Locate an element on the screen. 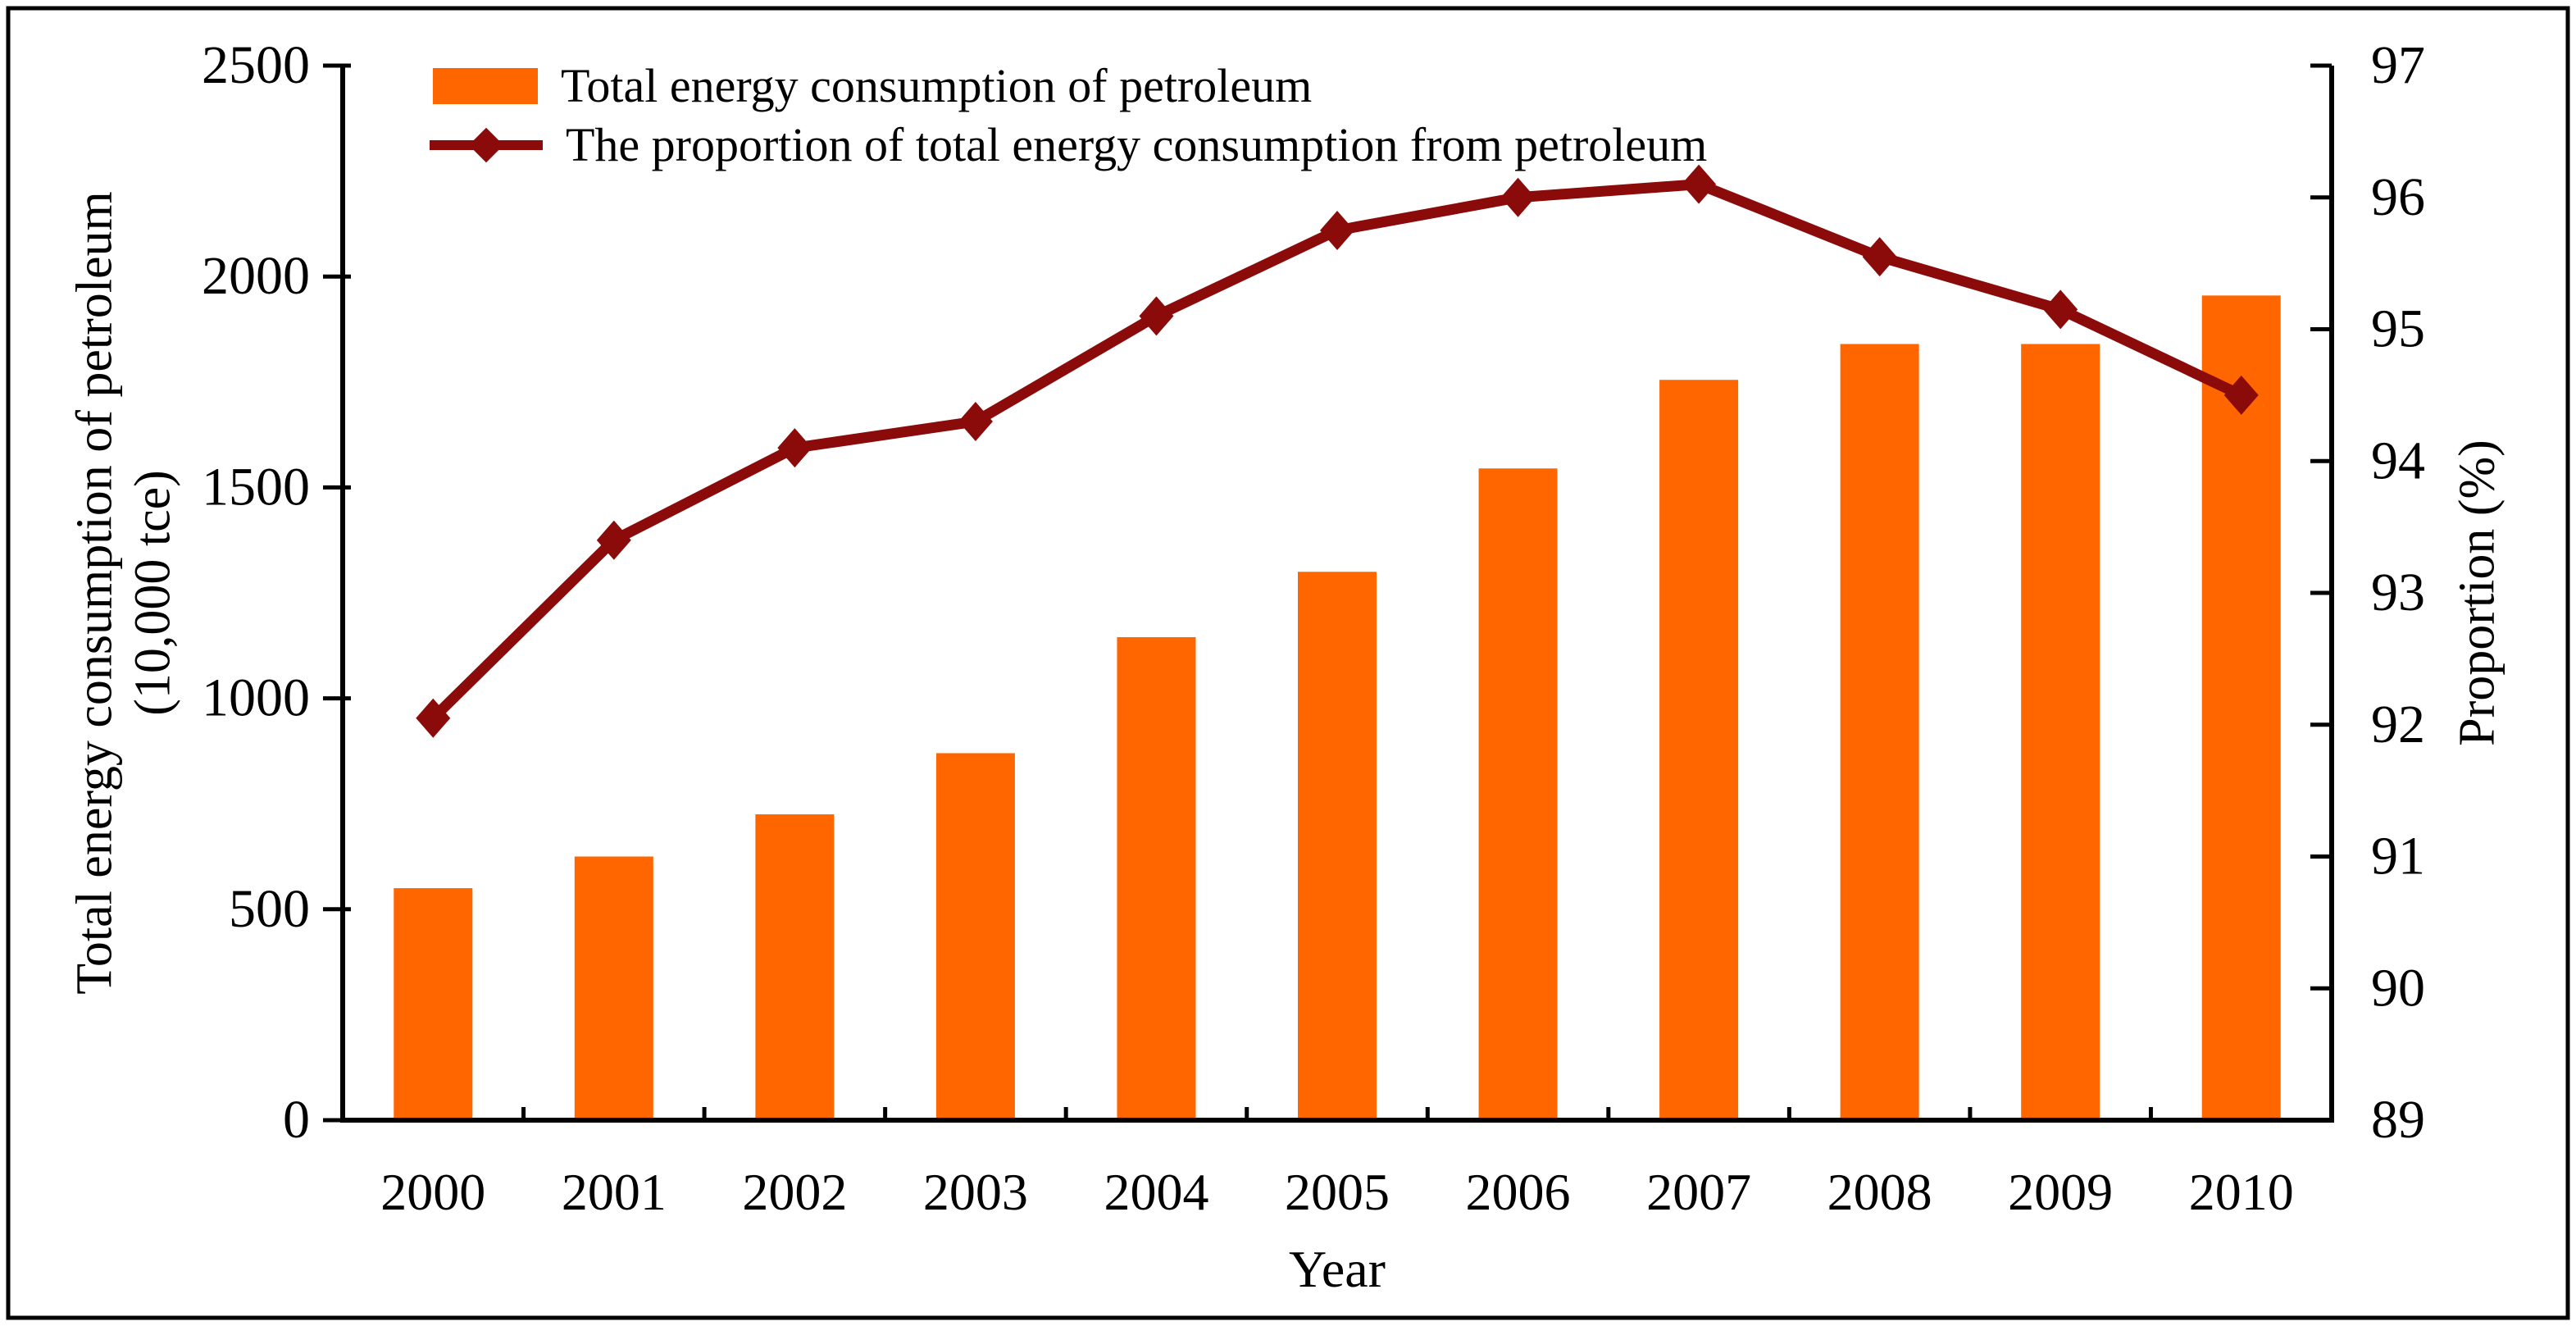 The height and width of the screenshot is (1326, 2576). diamond-marker-2003 is located at coordinates (976, 422).